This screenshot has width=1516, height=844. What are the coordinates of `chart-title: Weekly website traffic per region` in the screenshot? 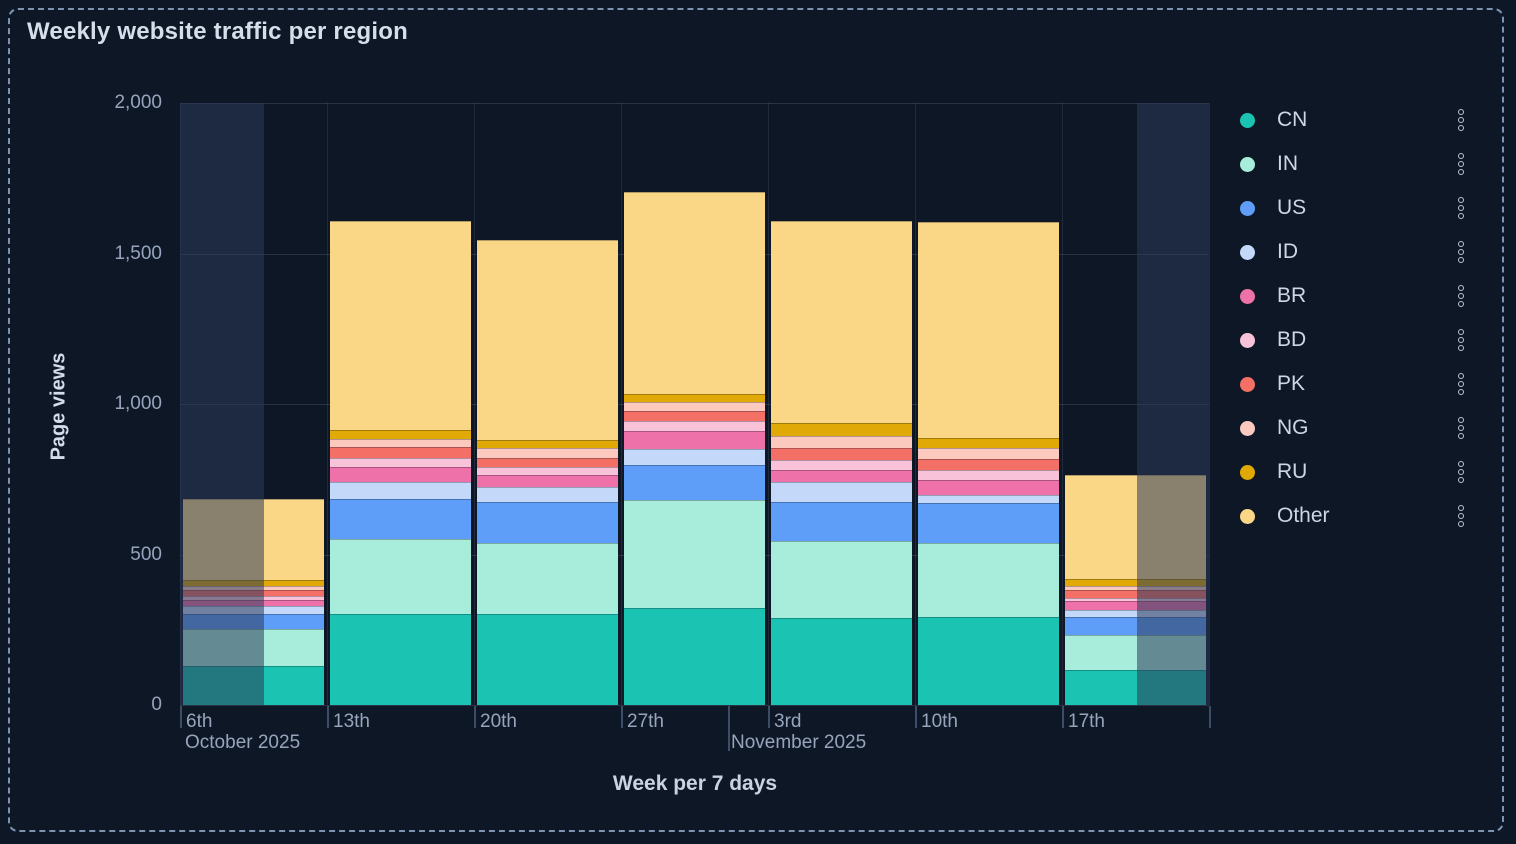 It's located at (217, 31).